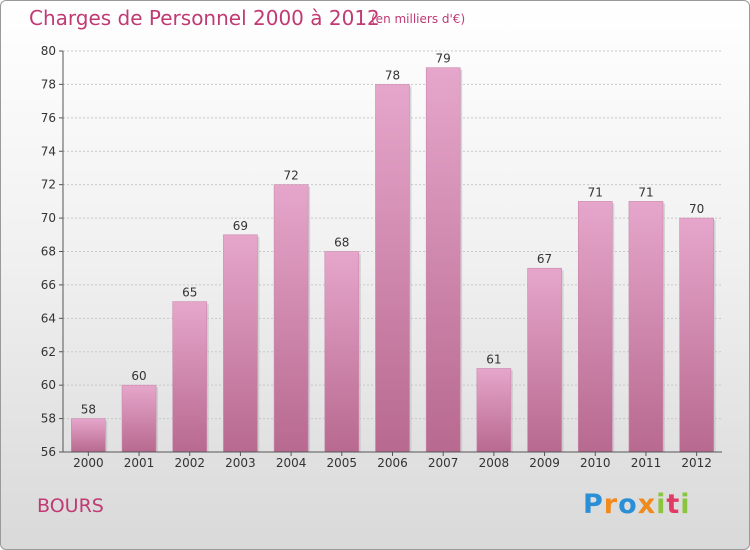 This screenshot has height=550, width=750. I want to click on logo-letter: o, so click(628, 504).